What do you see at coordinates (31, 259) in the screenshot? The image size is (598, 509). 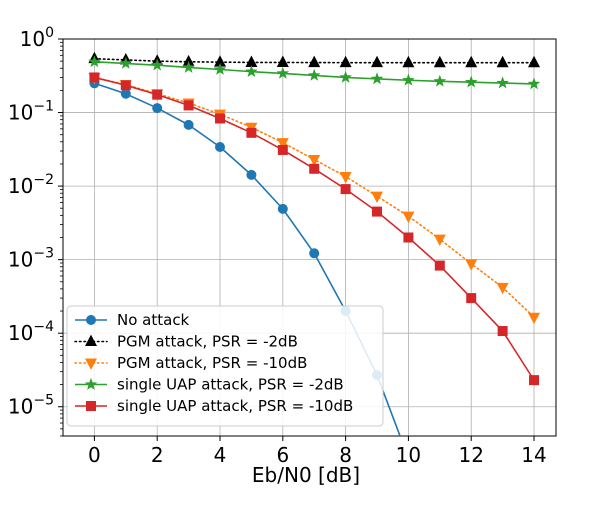 I see `y-tick-label: 10⁻³` at bounding box center [31, 259].